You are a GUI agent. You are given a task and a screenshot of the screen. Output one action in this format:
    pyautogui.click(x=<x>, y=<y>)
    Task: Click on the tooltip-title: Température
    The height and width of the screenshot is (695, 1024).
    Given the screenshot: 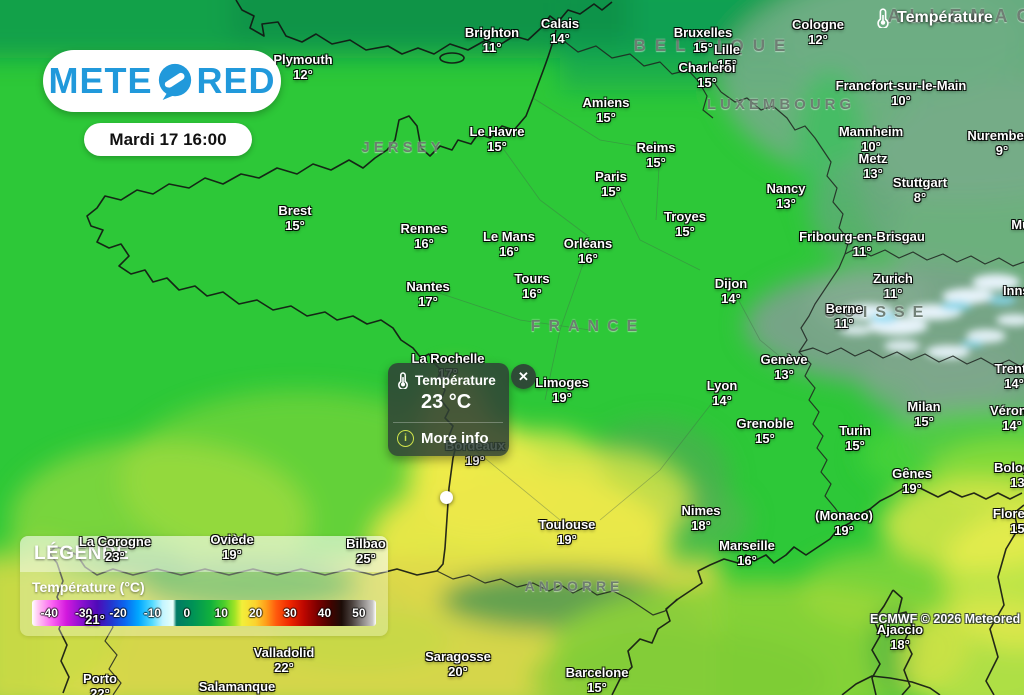 What is the action you would take?
    pyautogui.click(x=455, y=380)
    